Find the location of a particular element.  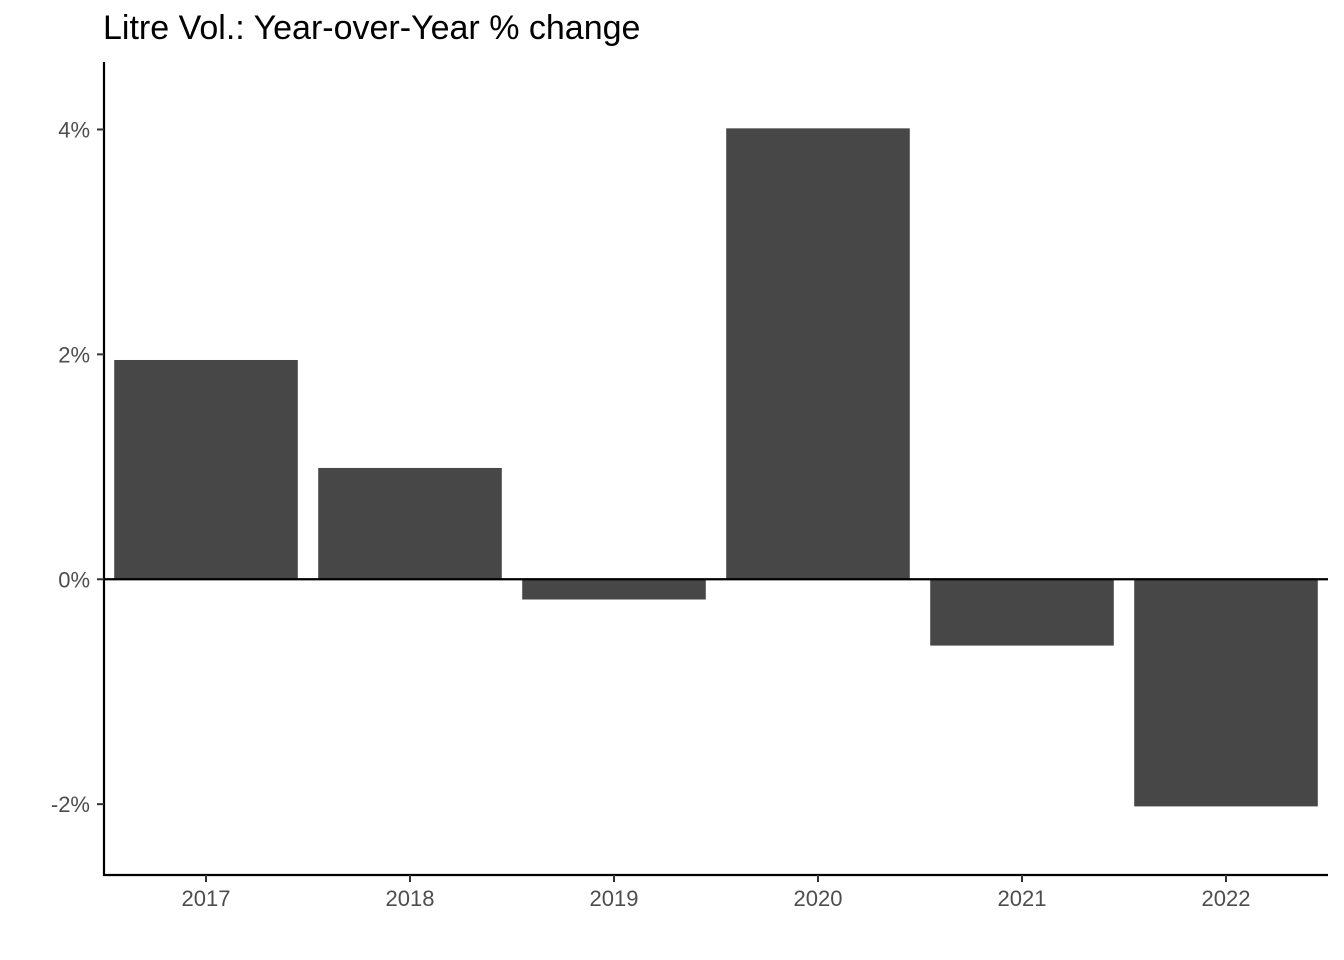

bar-2018 is located at coordinates (410, 523).